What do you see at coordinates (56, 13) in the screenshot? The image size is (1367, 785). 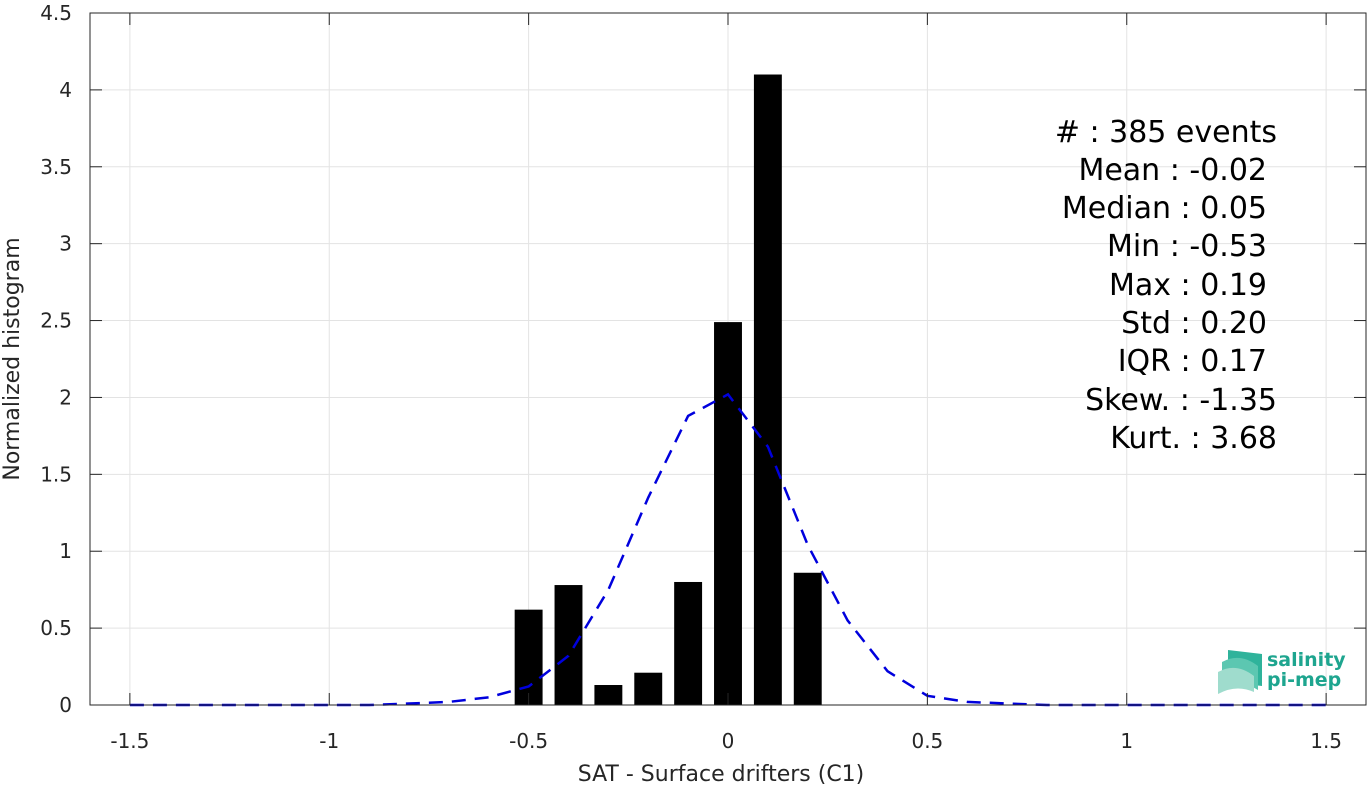 I see `y-tick-label: 4.5` at bounding box center [56, 13].